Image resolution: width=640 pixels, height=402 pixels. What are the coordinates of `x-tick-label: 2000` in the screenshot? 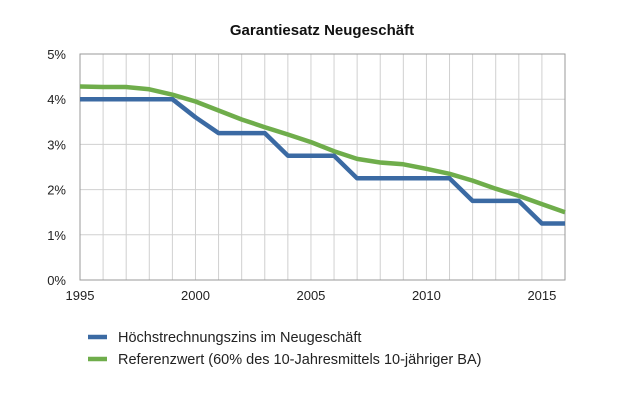 It's located at (195, 295).